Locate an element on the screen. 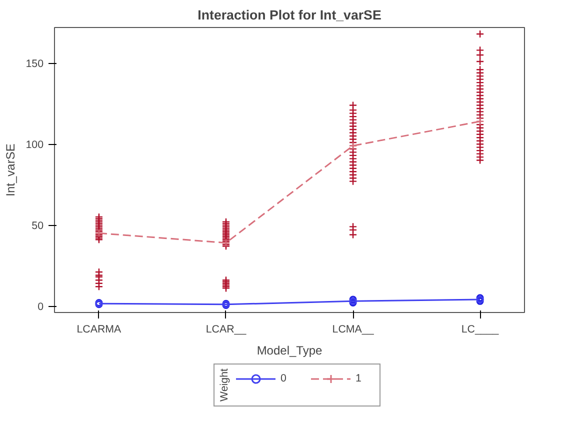  chart-title: Interaction Plot for Int_varSE is located at coordinates (290, 15).